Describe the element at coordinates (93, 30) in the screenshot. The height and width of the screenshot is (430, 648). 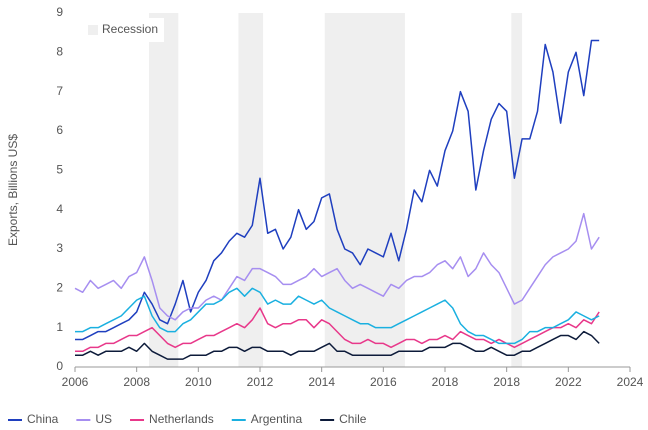
I see `recession-legend-swatch` at that location.